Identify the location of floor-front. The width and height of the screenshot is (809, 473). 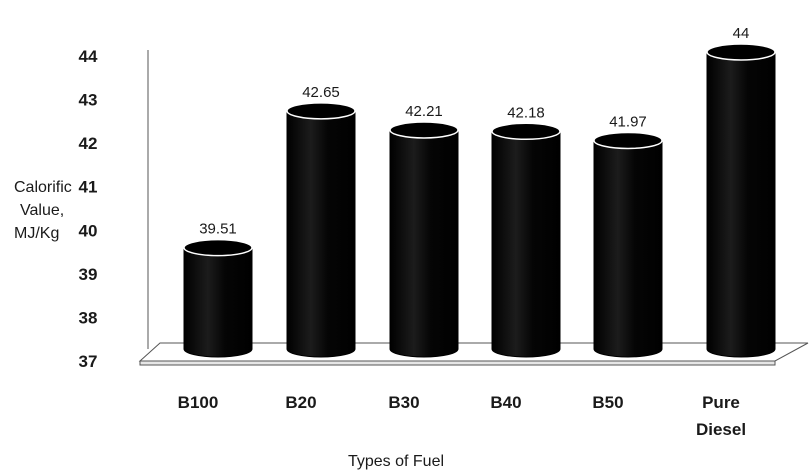
(457, 363).